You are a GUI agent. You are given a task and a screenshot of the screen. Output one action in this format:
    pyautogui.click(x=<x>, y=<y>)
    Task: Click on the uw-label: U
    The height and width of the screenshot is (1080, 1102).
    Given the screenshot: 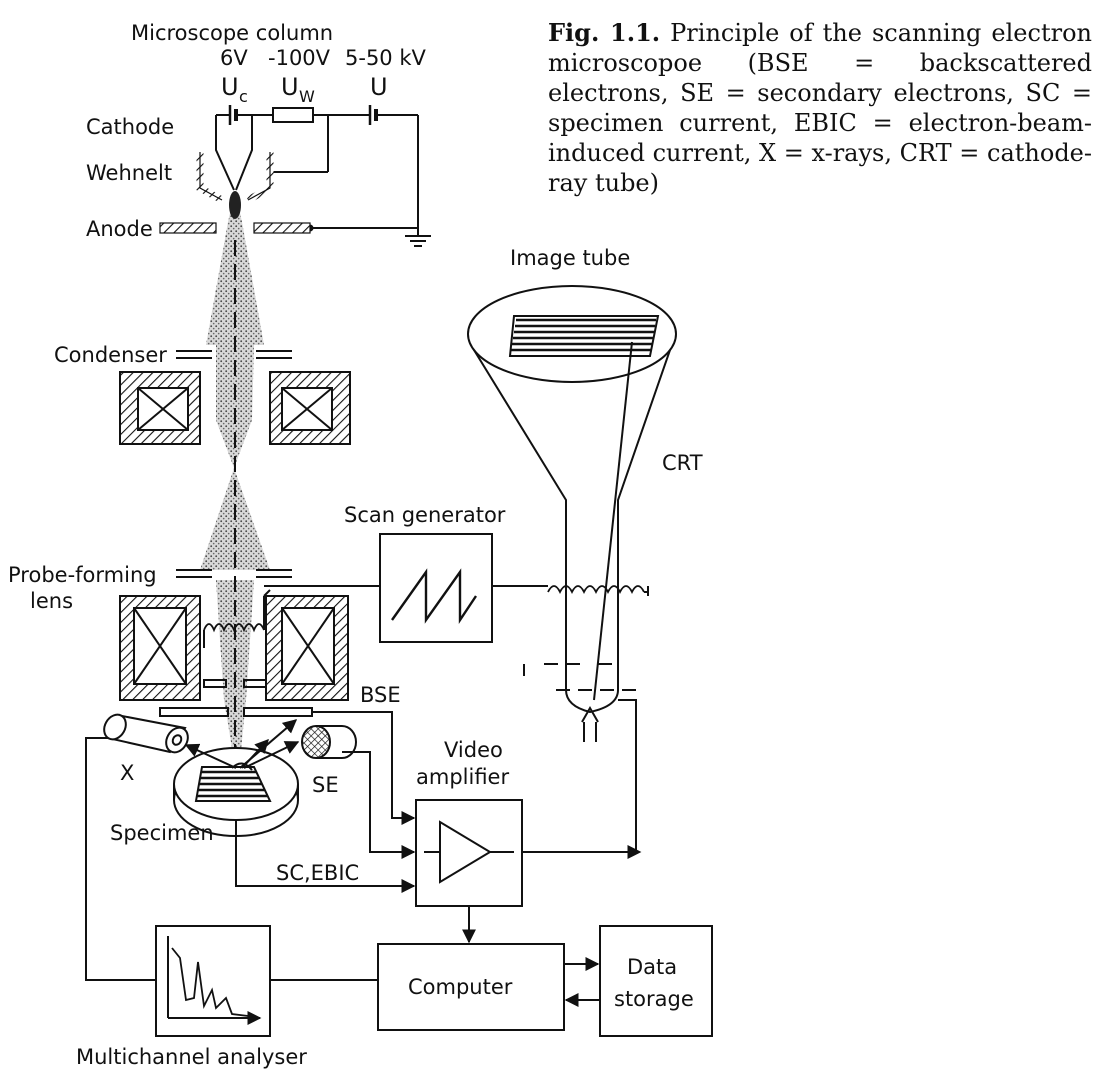 What is the action you would take?
    pyautogui.click(x=290, y=87)
    